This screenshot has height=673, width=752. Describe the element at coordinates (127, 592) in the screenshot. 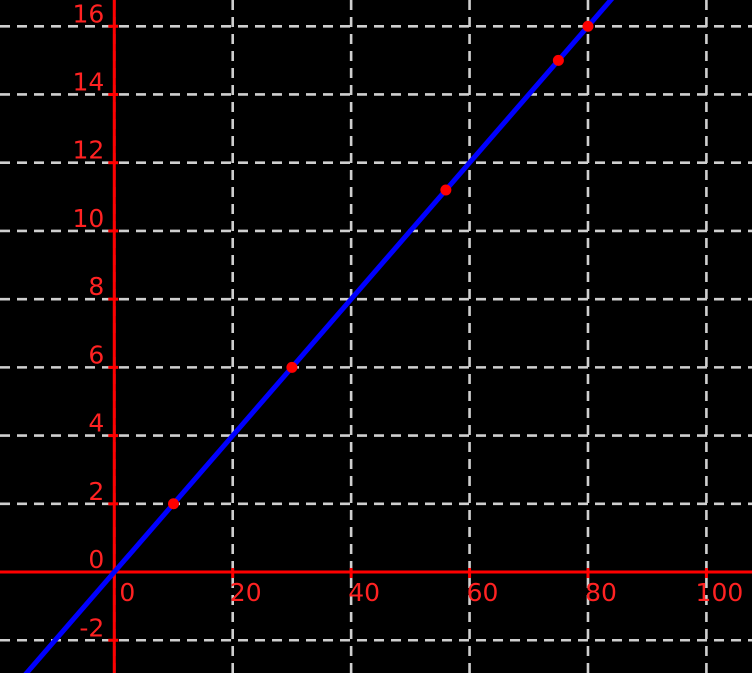

I see `x-tick-label: 0` at that location.